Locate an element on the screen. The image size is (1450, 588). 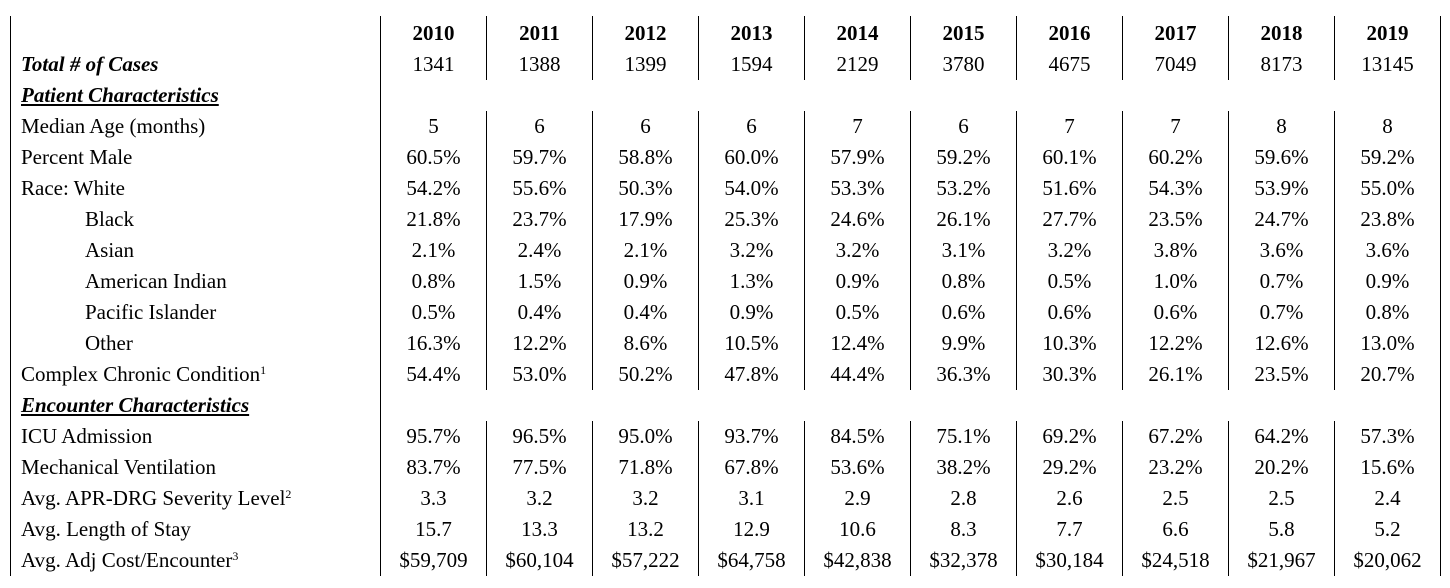
table-cell: 83.7% is located at coordinates (433, 467).